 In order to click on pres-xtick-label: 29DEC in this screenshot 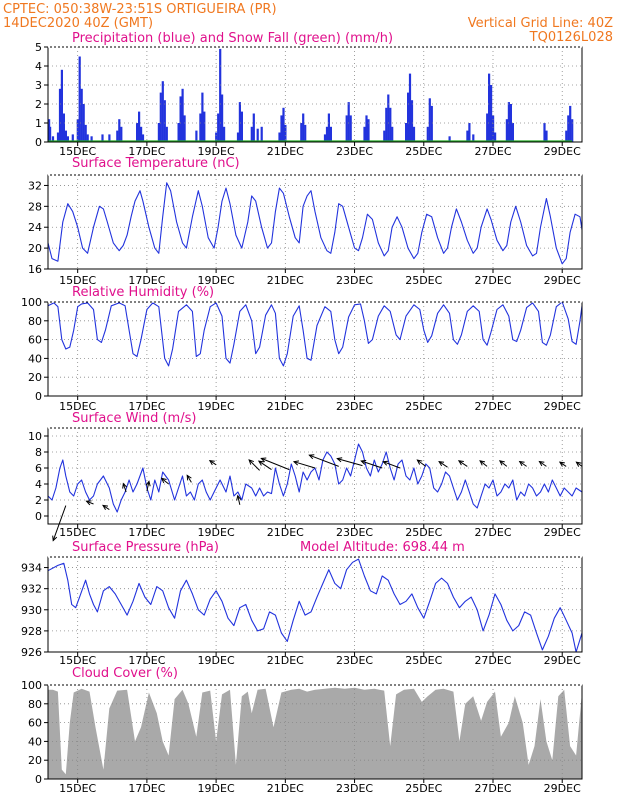, I will do `click(562, 660)`.